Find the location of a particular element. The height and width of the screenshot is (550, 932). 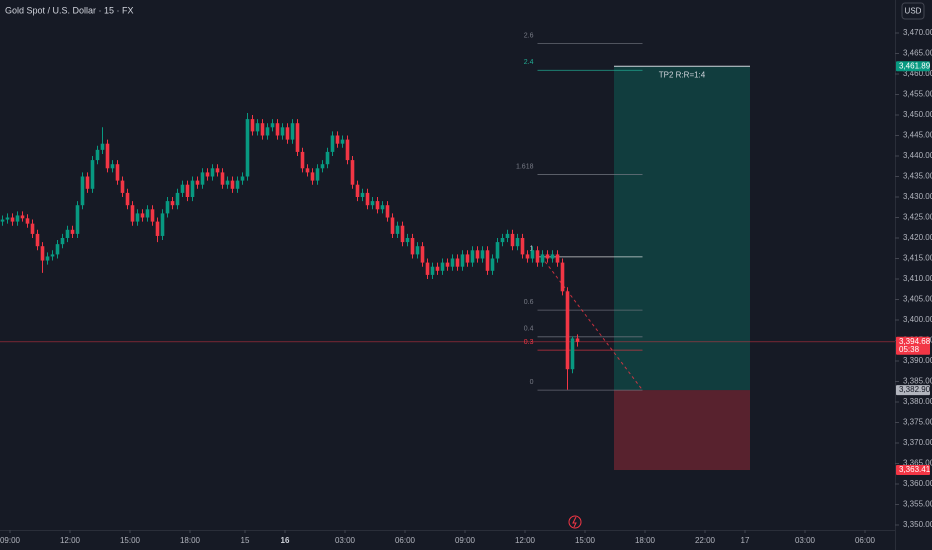

profit-zone is located at coordinates (682, 228).